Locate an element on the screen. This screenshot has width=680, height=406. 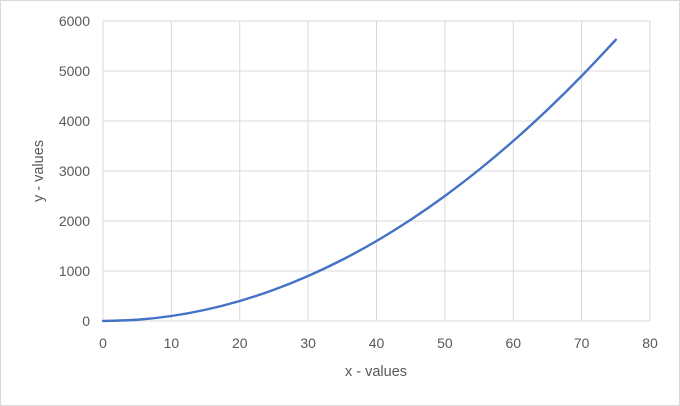
x-tick-label: 70 is located at coordinates (582, 343).